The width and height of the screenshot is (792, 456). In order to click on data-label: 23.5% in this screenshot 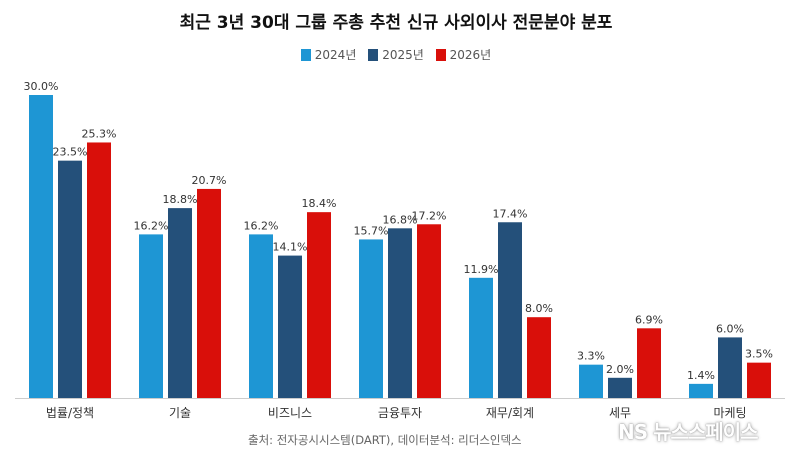, I will do `click(70, 152)`.